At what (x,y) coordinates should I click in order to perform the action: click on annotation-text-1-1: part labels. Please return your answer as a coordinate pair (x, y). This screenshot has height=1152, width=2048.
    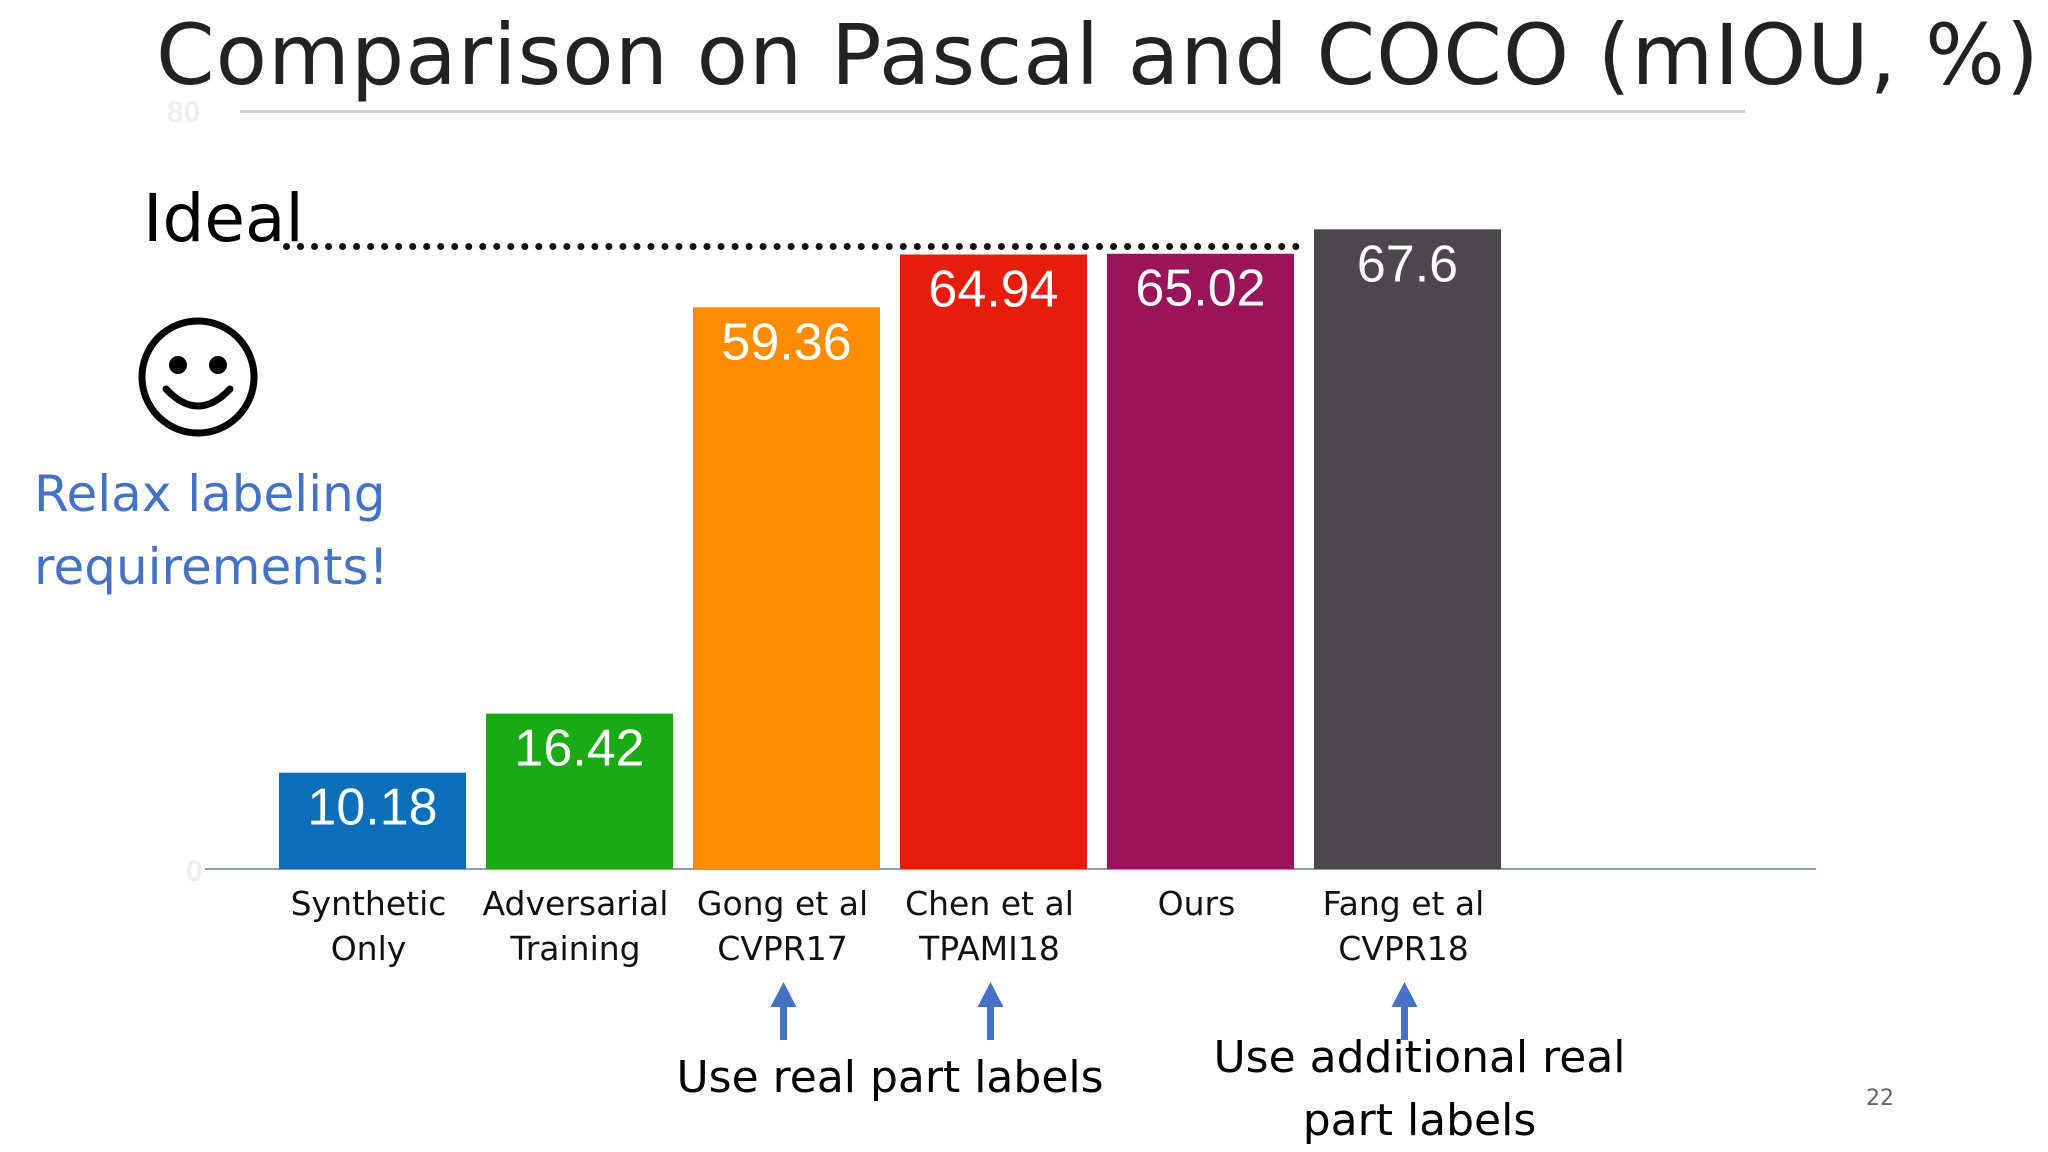
    Looking at the image, I should click on (1420, 1120).